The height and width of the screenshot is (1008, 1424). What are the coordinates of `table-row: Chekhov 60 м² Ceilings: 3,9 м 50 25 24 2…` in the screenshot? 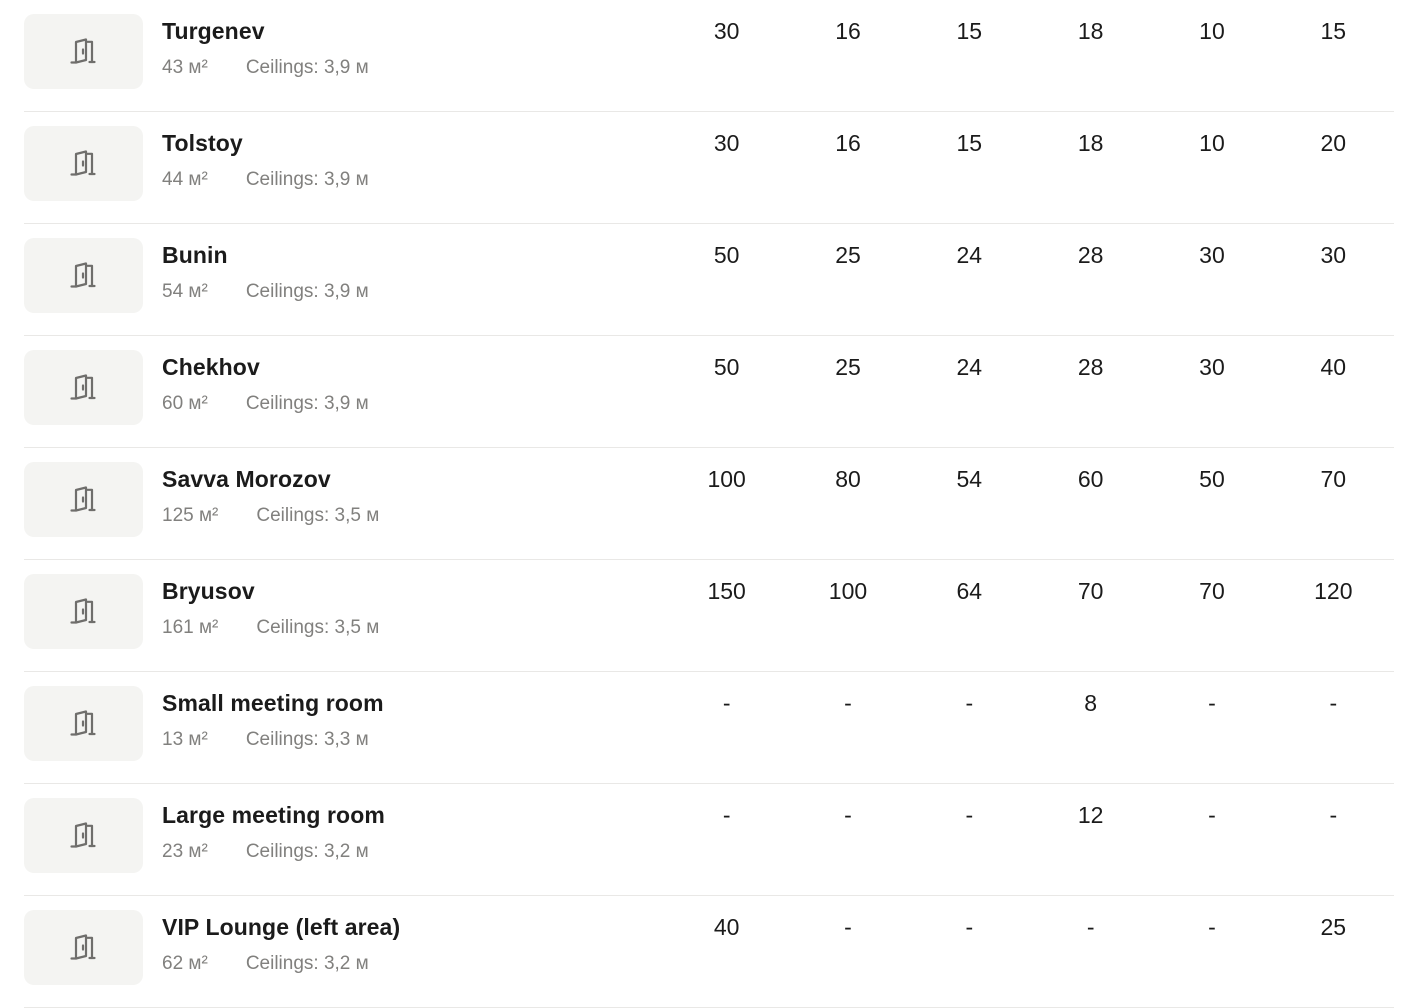 It's located at (709, 392).